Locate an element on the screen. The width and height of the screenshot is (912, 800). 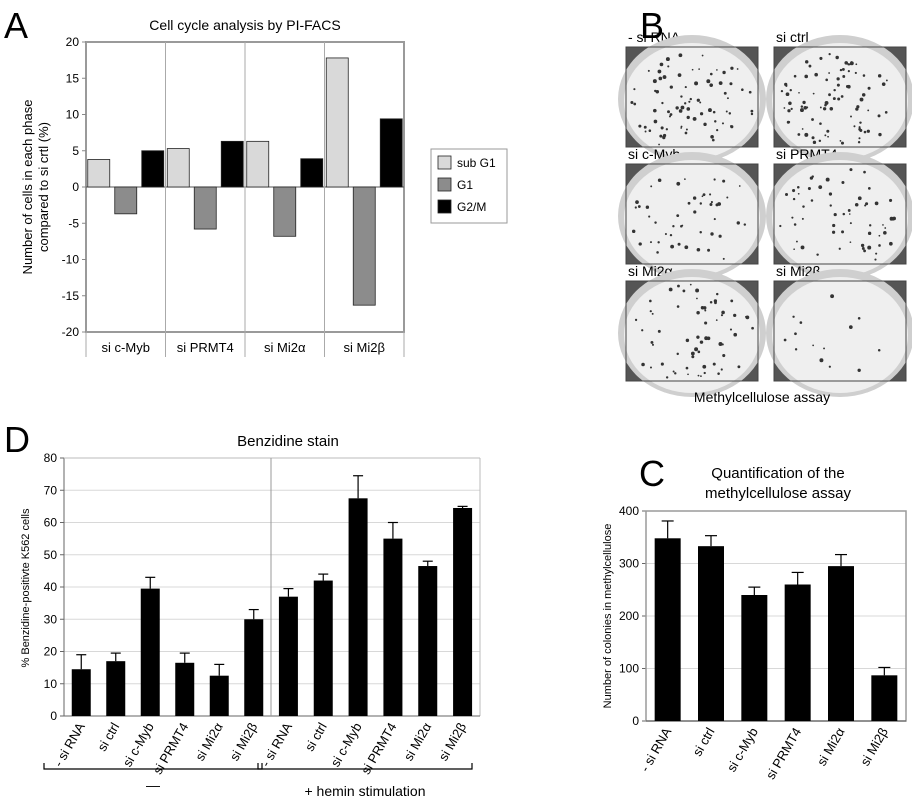
chart-title: Benzidine stain is located at coordinates (288, 441).